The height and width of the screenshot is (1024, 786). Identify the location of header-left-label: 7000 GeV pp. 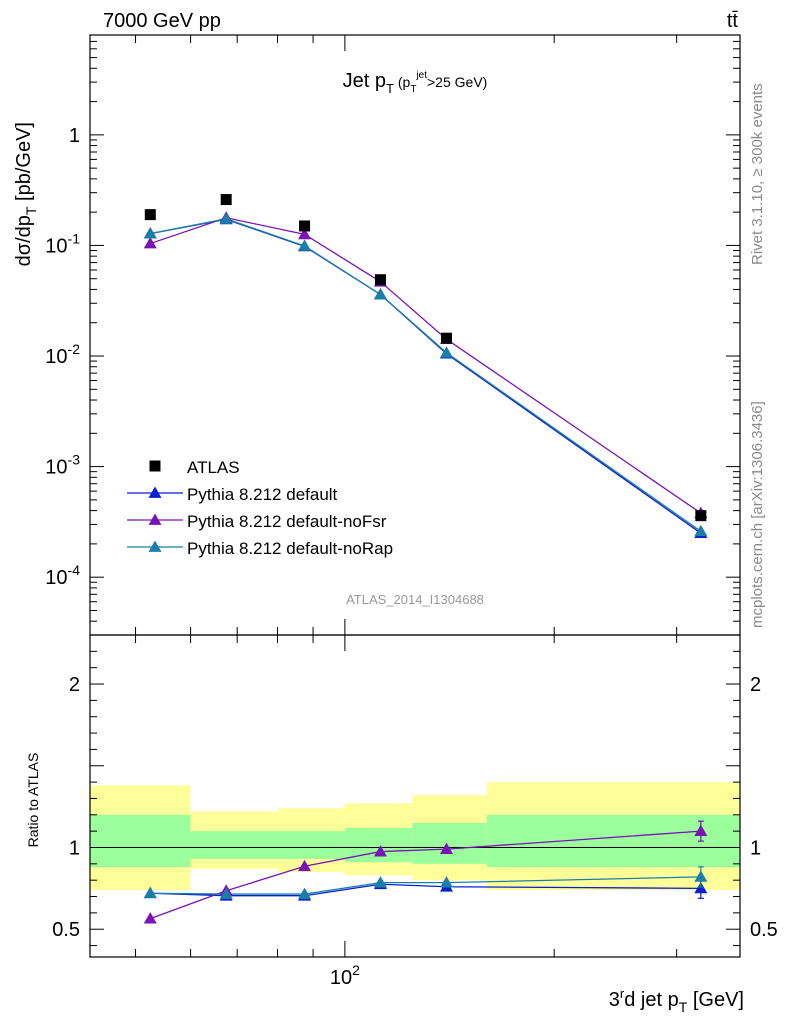
(162, 21).